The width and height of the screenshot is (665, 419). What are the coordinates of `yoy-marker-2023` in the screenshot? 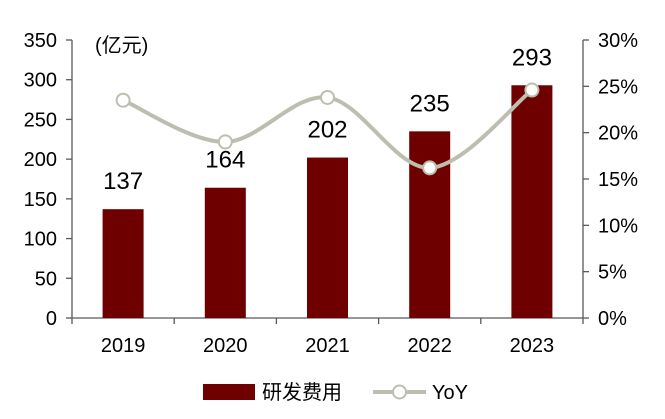 It's located at (532, 90).